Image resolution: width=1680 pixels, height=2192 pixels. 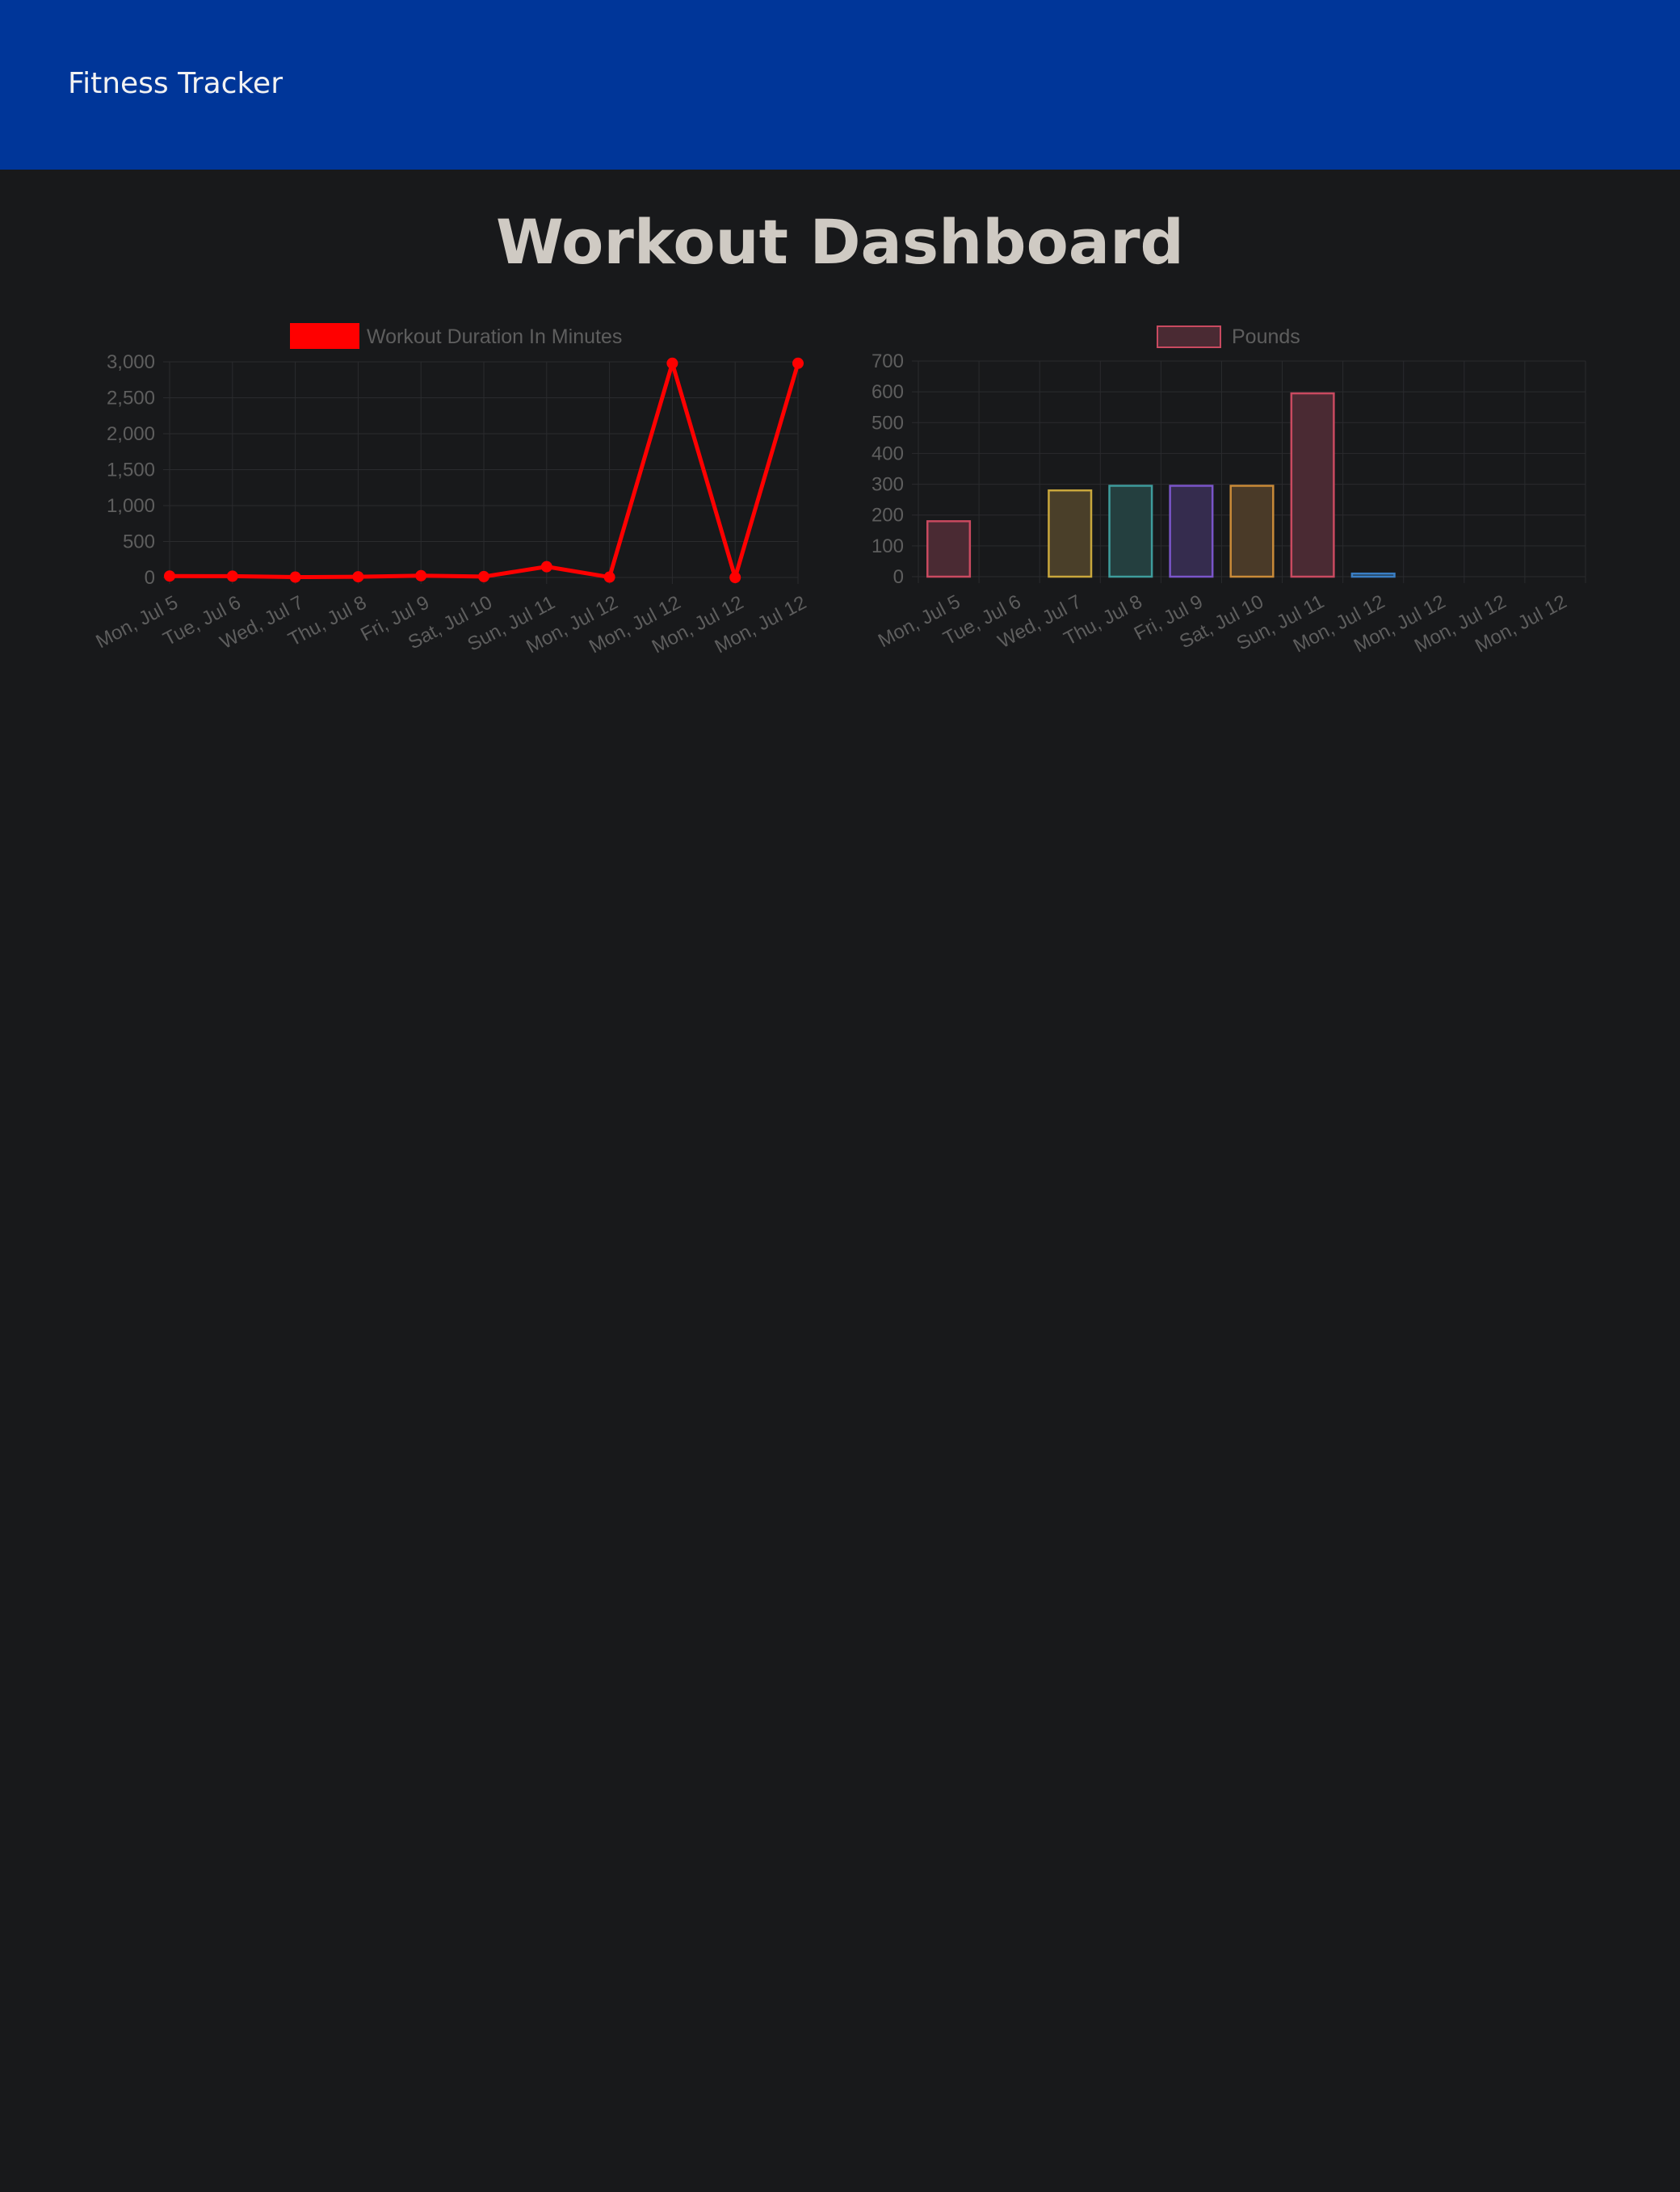 I want to click on y-tick-label: 700, so click(x=888, y=361).